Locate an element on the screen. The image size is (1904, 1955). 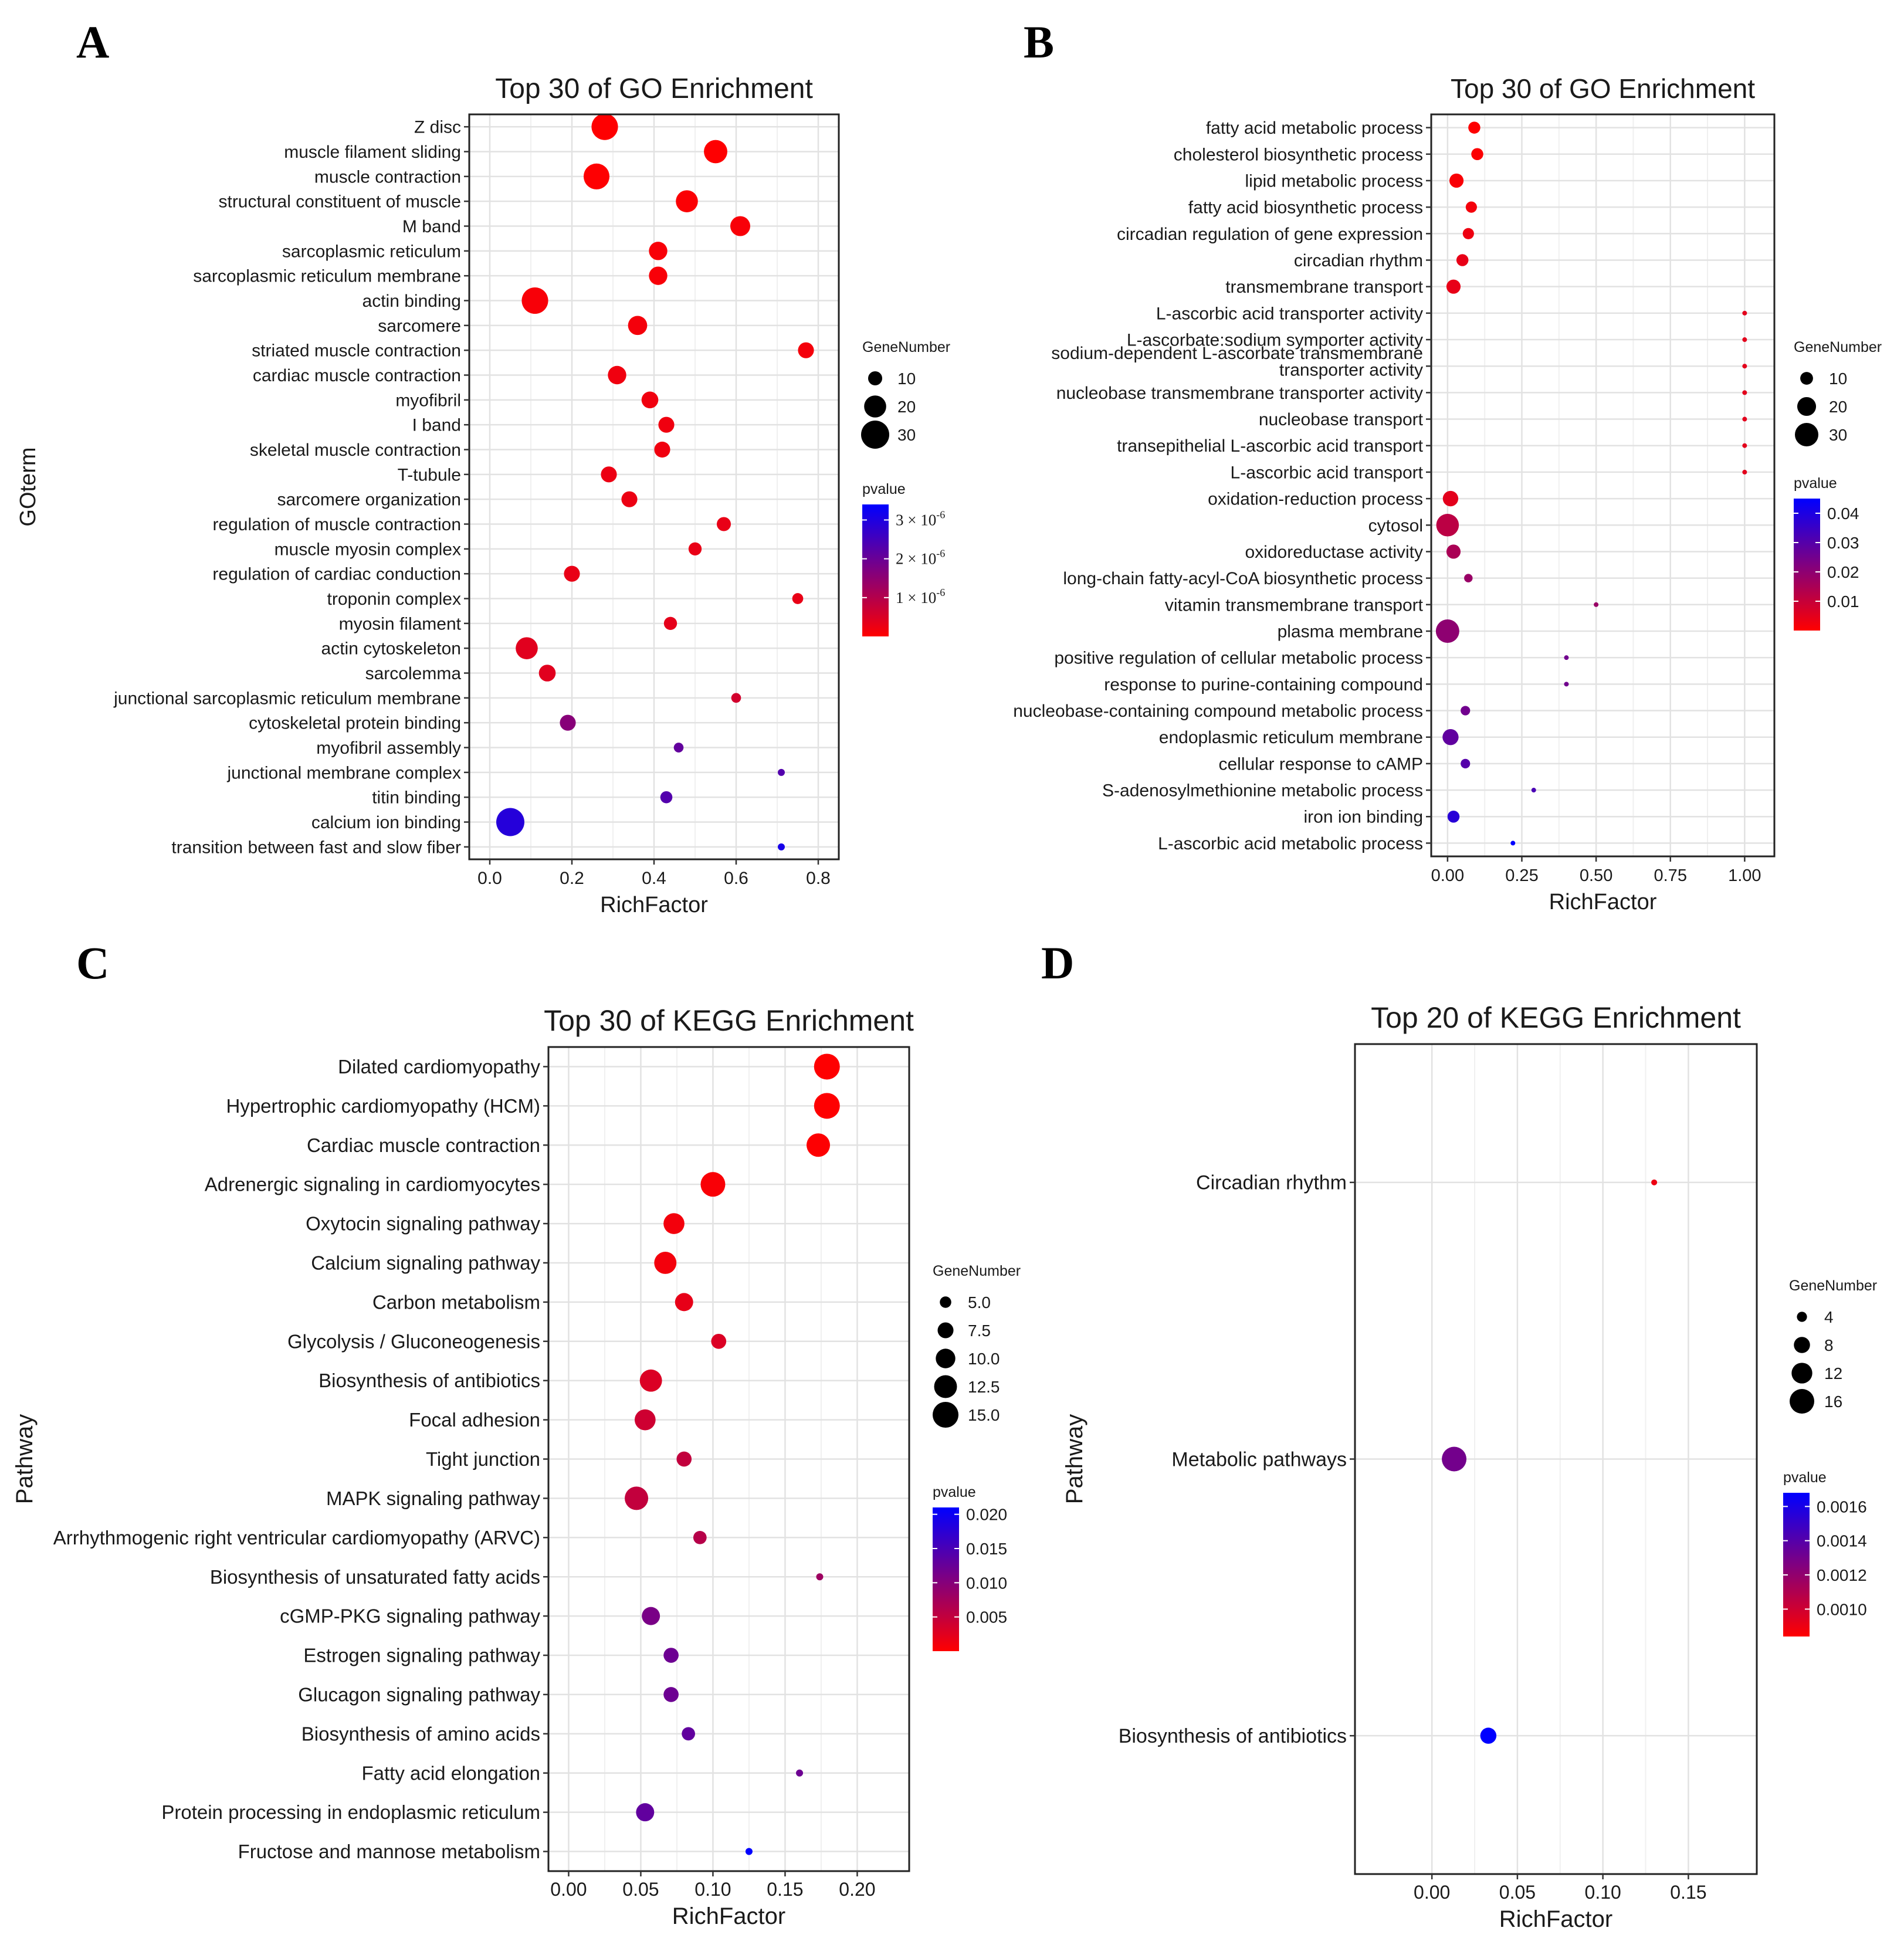
chartc-y-tick-label: Glycolysis / Gluconeogenesis is located at coordinates (413, 1341).